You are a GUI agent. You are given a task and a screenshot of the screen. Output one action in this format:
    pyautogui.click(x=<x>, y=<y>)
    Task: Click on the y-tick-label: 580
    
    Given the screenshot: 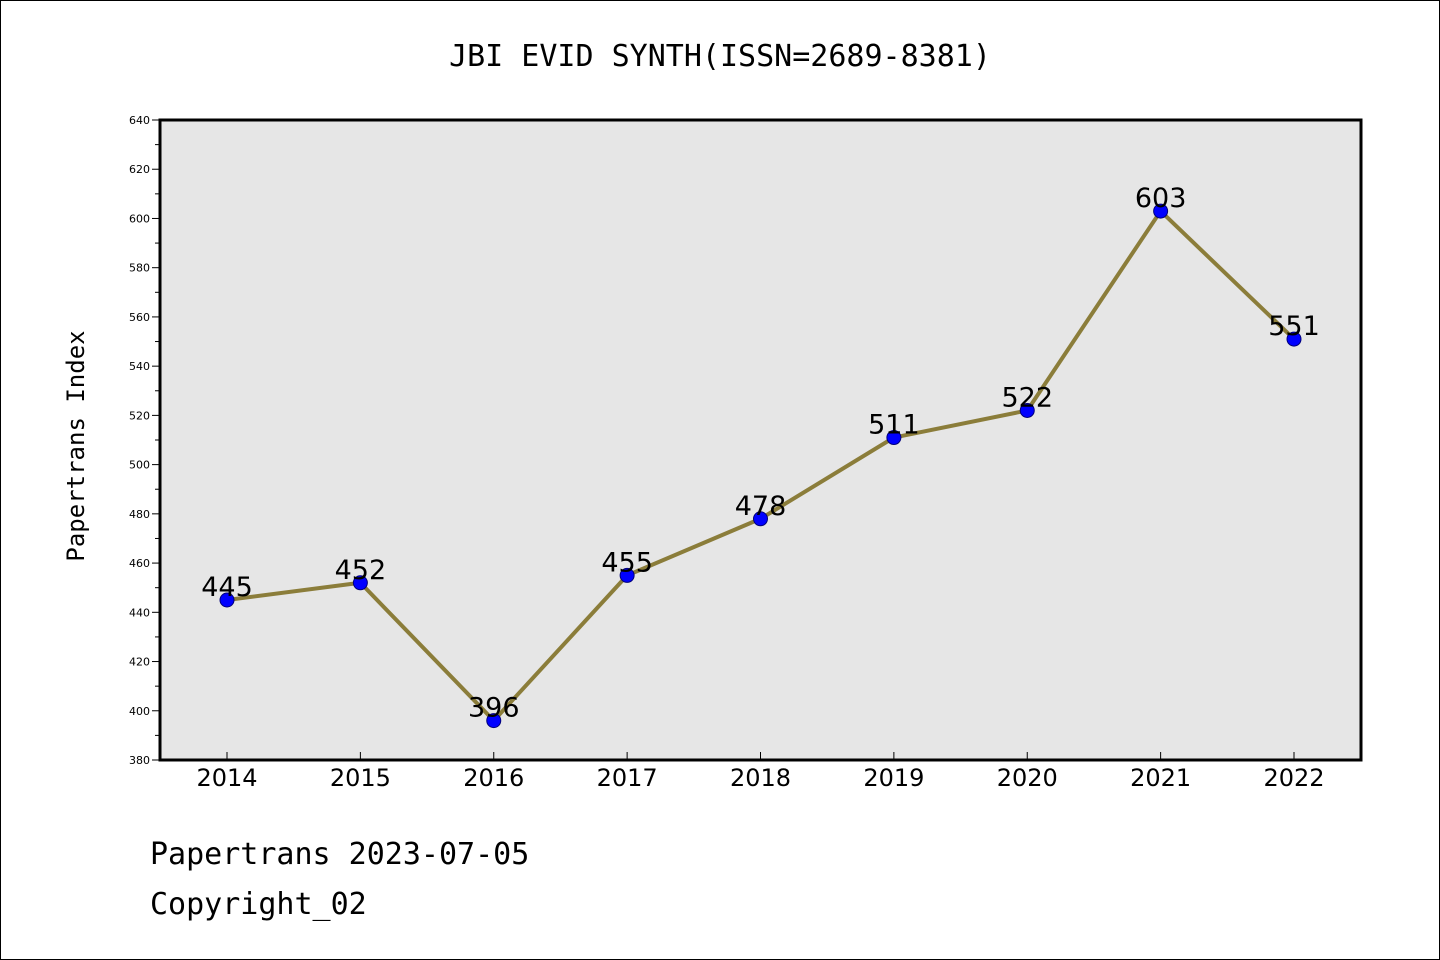 What is the action you would take?
    pyautogui.click(x=139, y=268)
    